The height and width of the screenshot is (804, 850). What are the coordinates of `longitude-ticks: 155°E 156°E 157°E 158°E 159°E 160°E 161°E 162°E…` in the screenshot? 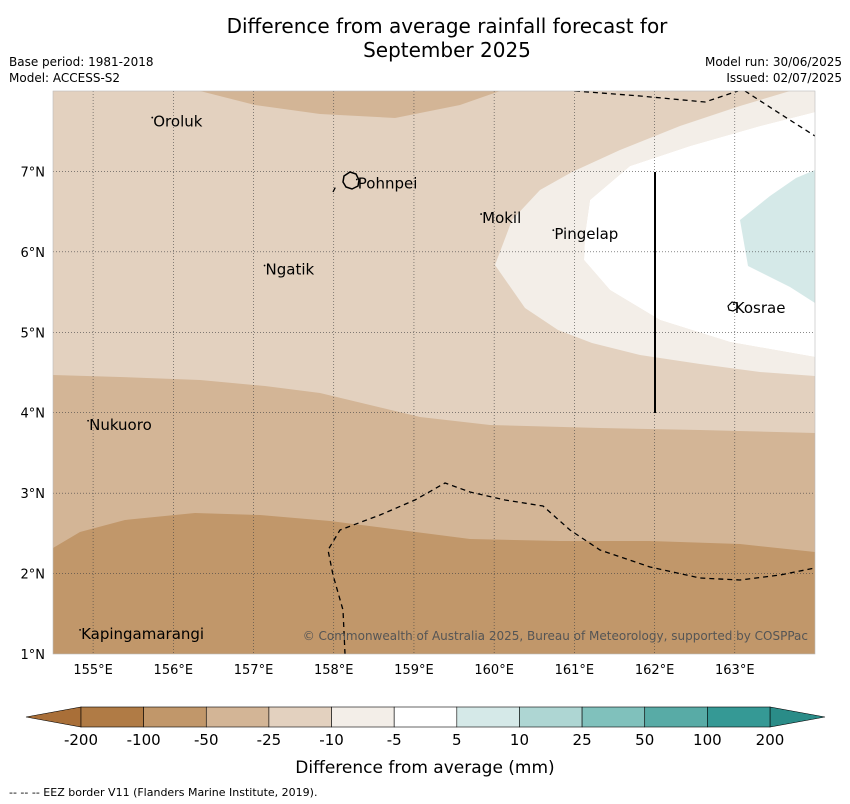 It's located at (413, 670).